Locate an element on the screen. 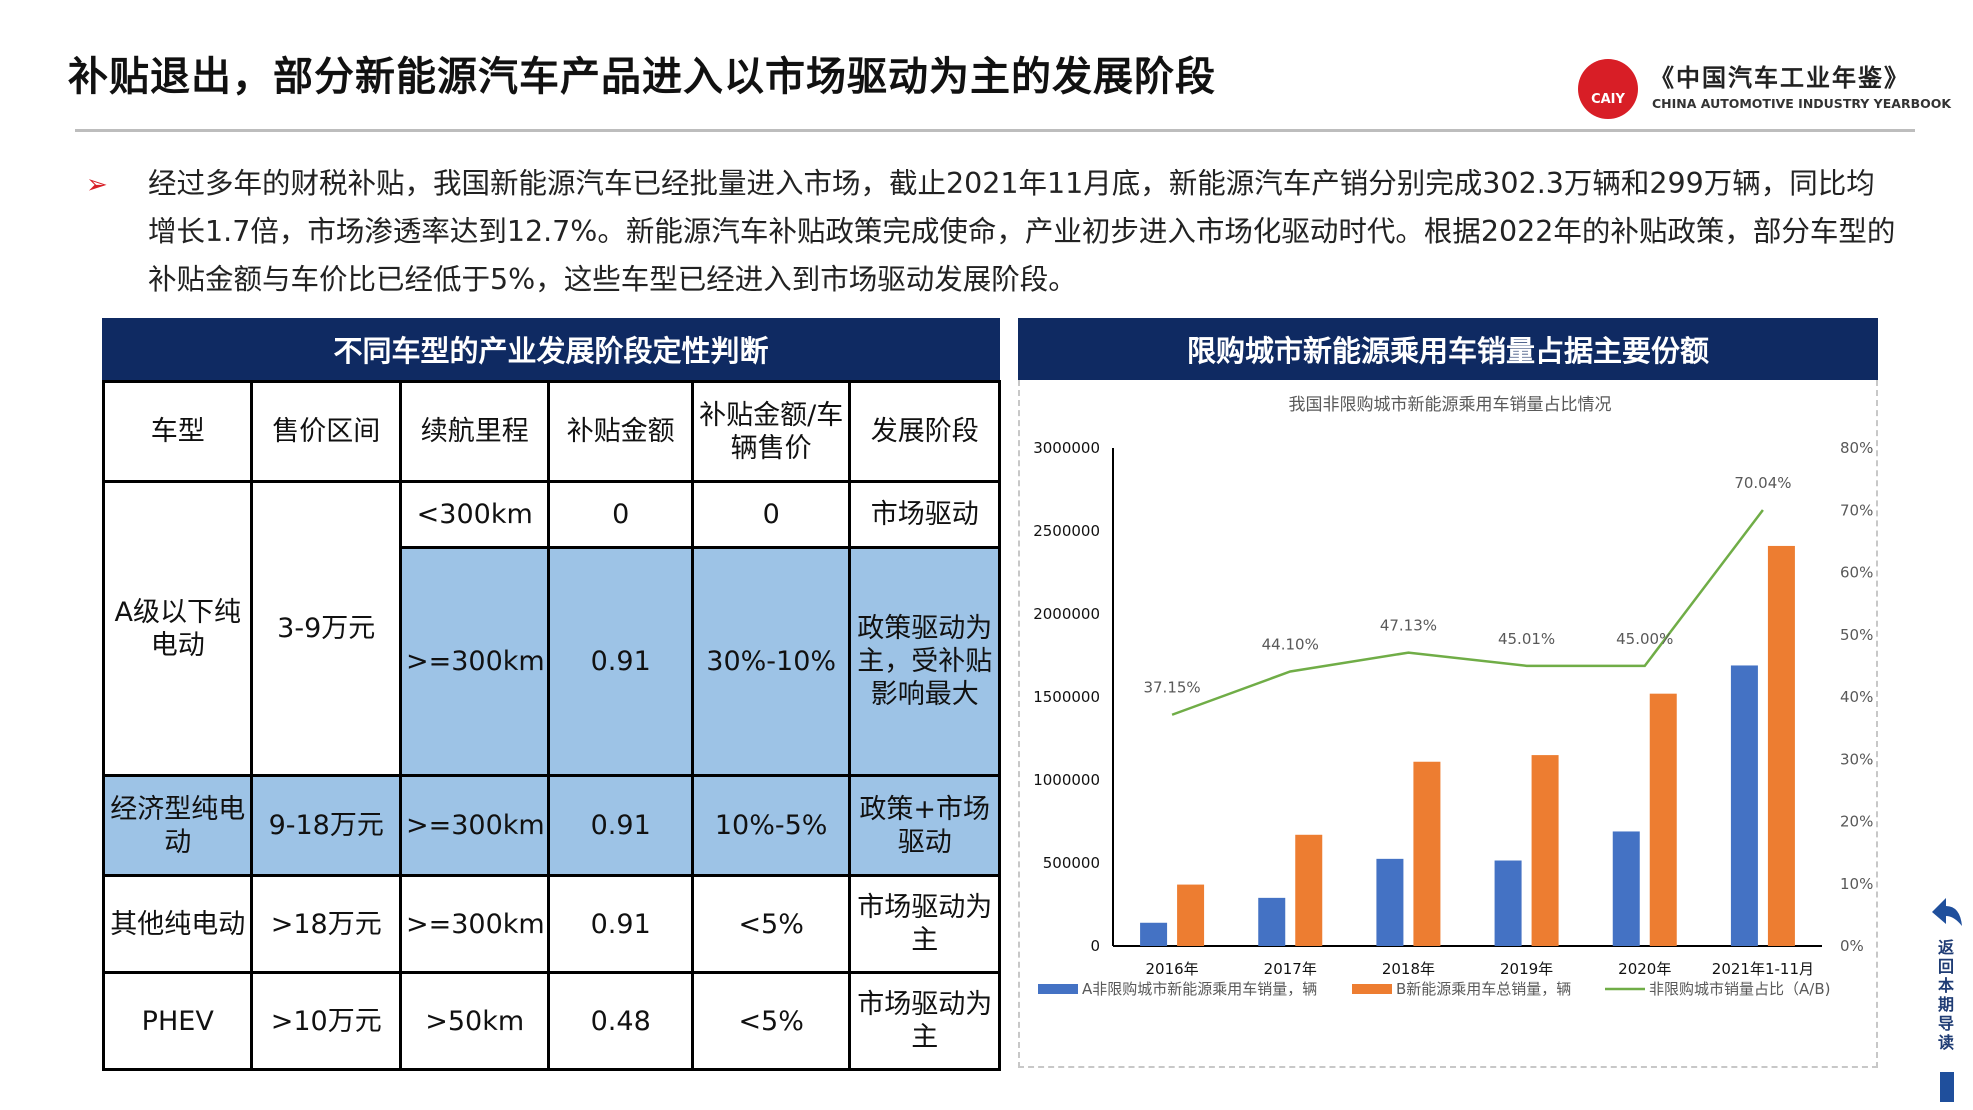 This screenshot has width=1973, height=1110. y-left-tick-label: 3000000 is located at coordinates (1066, 448).